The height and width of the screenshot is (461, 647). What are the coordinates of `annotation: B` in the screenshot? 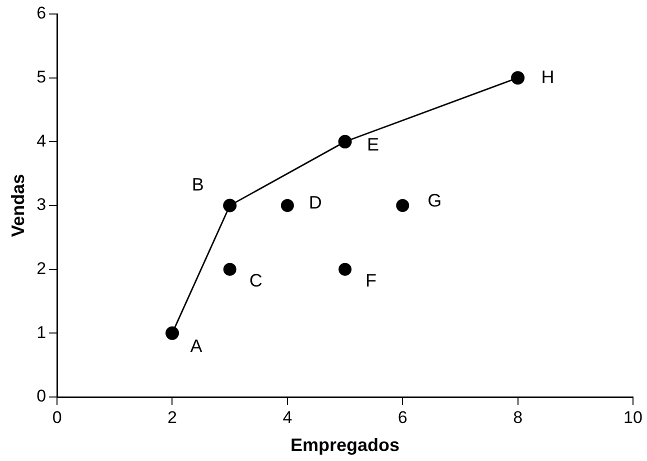 It's located at (198, 184).